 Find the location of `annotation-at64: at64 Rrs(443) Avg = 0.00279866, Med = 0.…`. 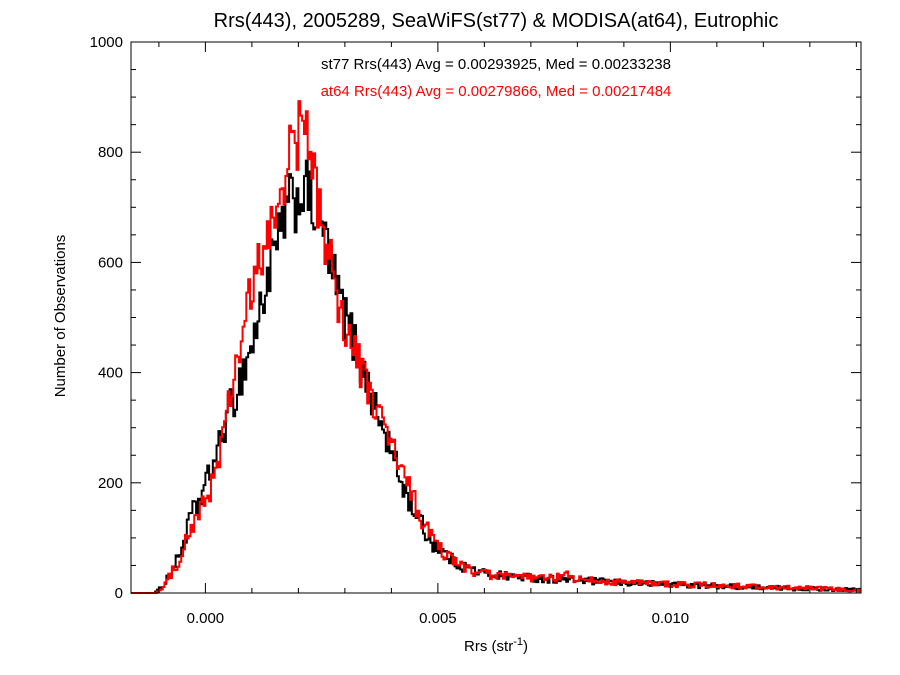

annotation-at64: at64 Rrs(443) Avg = 0.00279866, Med = 0.… is located at coordinates (496, 91).